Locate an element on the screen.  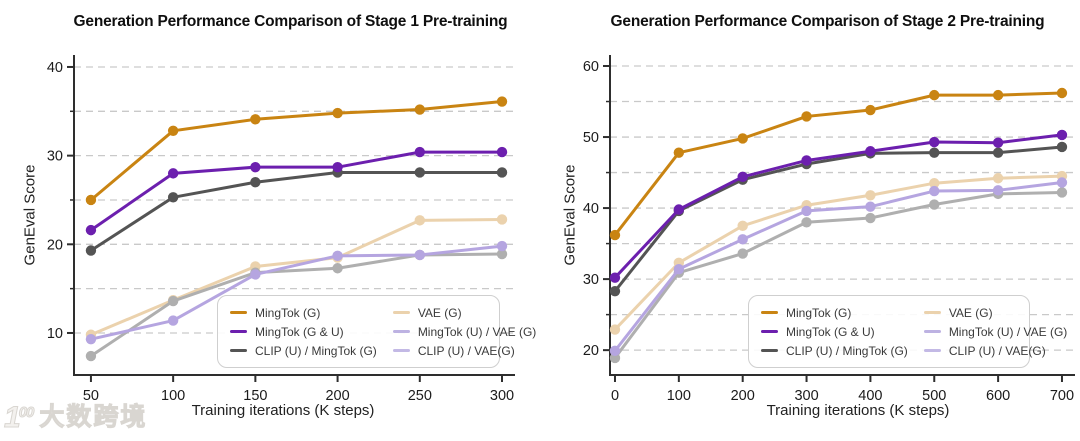
legend-item: VAE (G) is located at coordinates (995, 313).